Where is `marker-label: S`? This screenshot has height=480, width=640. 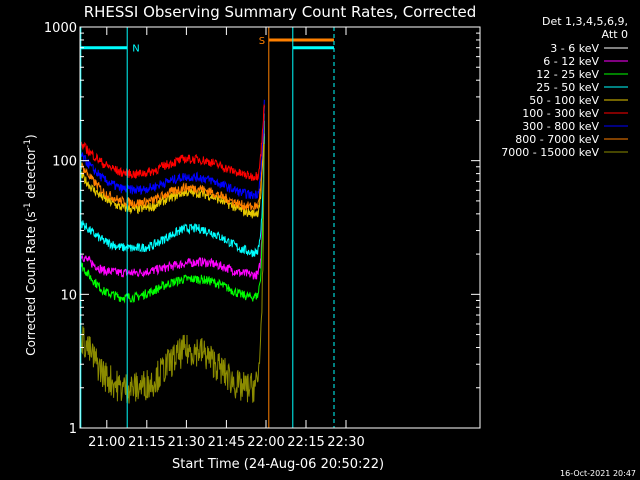
marker-label: S is located at coordinates (262, 41).